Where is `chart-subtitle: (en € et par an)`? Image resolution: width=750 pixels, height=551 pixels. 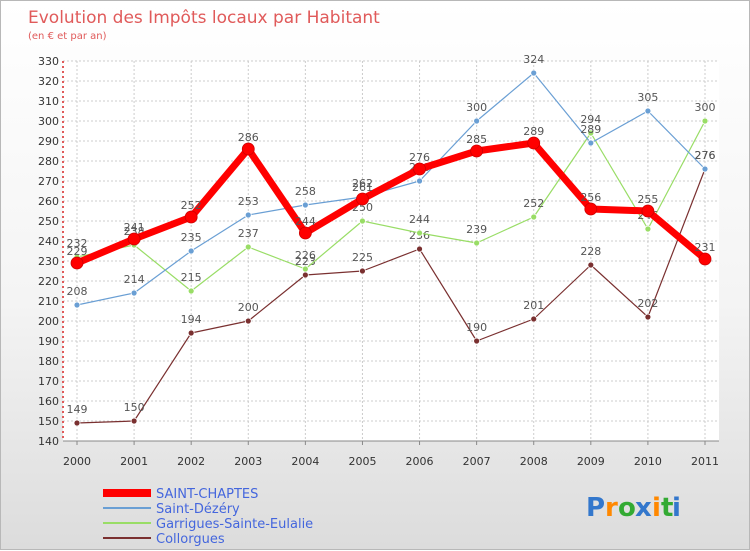
chart-subtitle: (en € et par an) is located at coordinates (67, 36).